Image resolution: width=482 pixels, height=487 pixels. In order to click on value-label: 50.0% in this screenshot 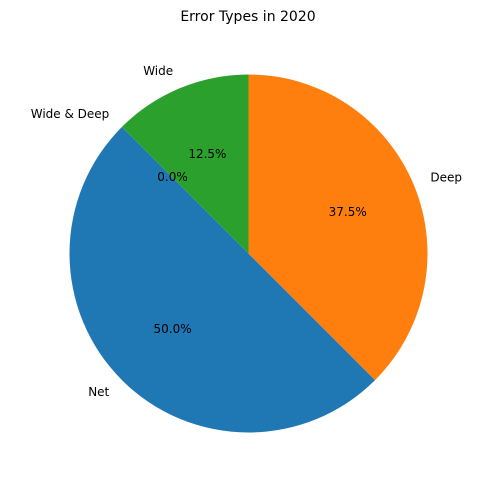, I will do `click(172, 329)`.